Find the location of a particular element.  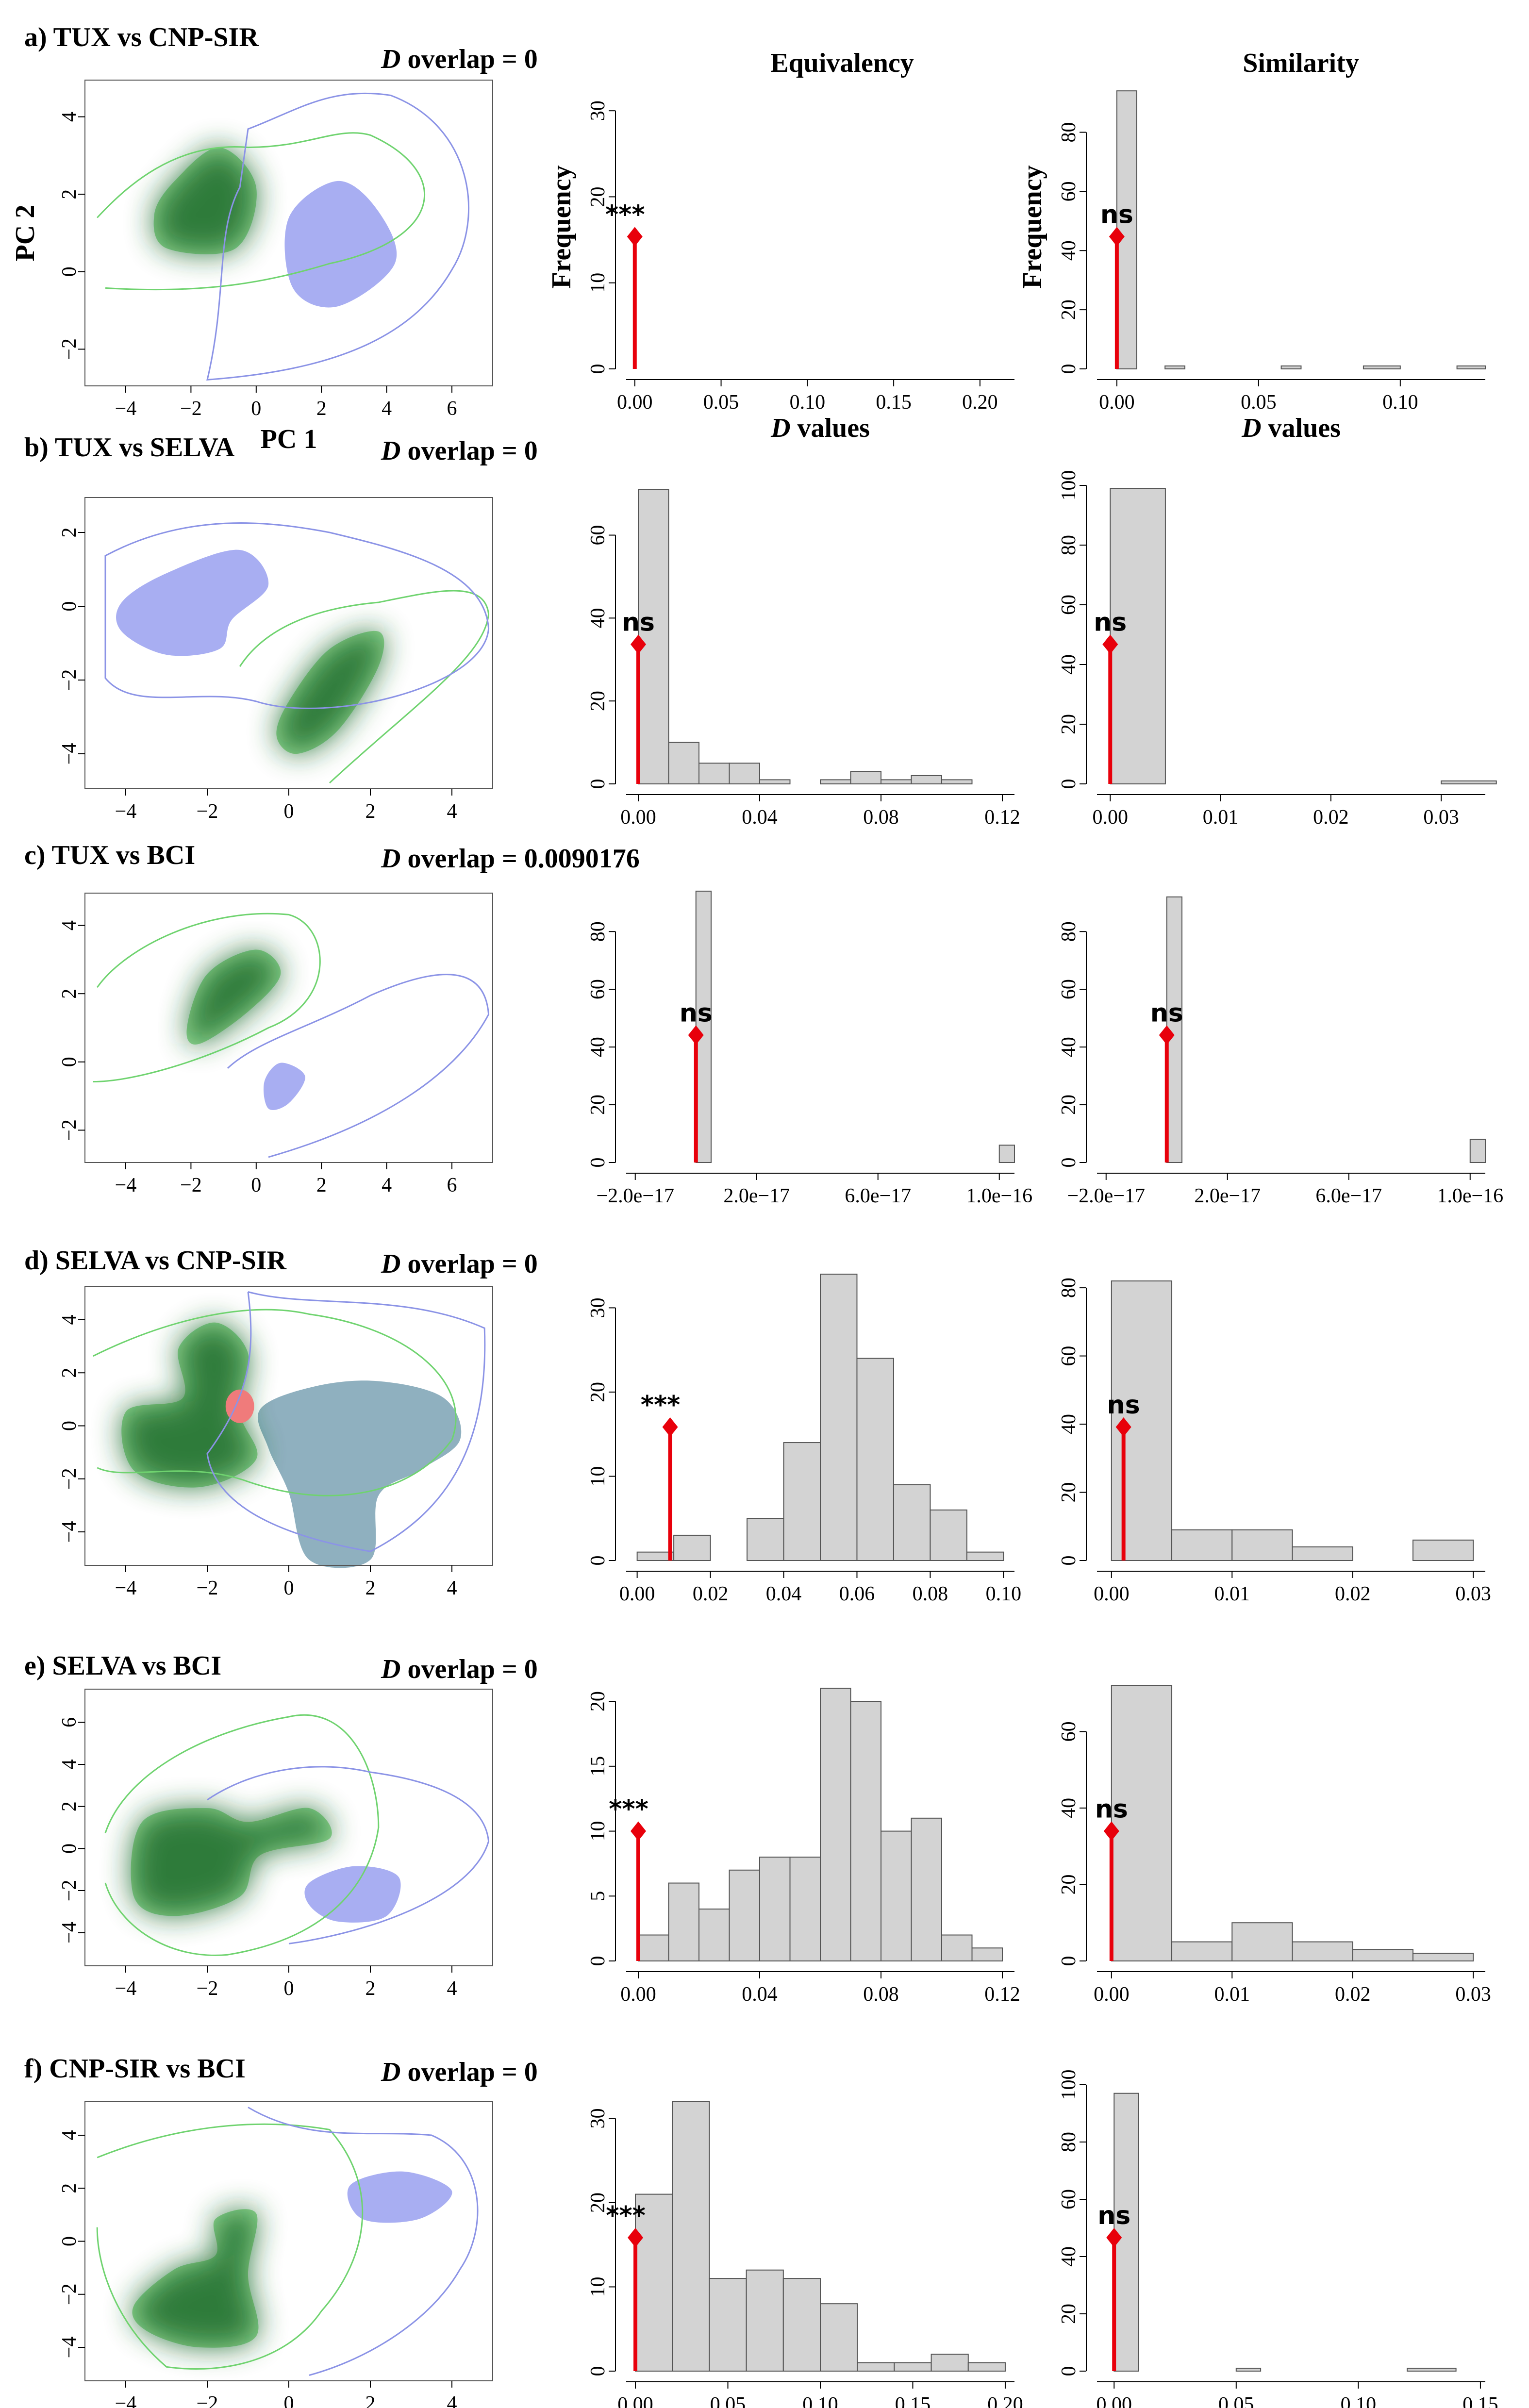

equivalency-x-tick-label: 0.05 is located at coordinates (721, 403).